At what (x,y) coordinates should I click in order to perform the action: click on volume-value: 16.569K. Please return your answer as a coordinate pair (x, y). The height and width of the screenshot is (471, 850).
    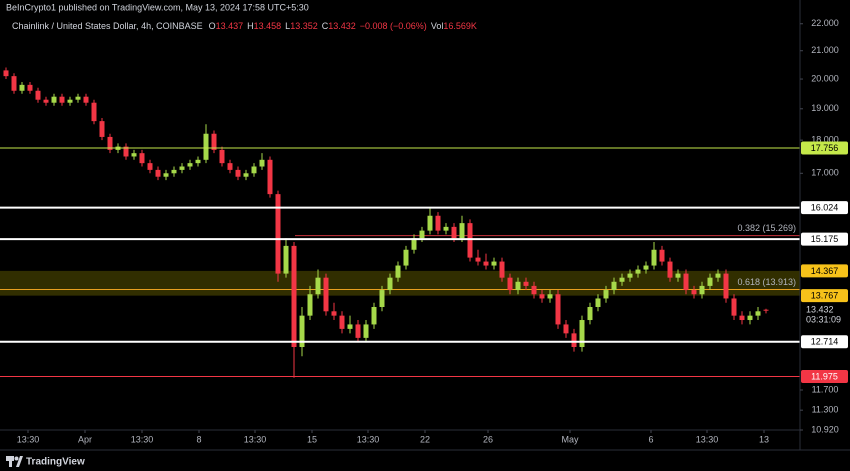
    Looking at the image, I should click on (460, 26).